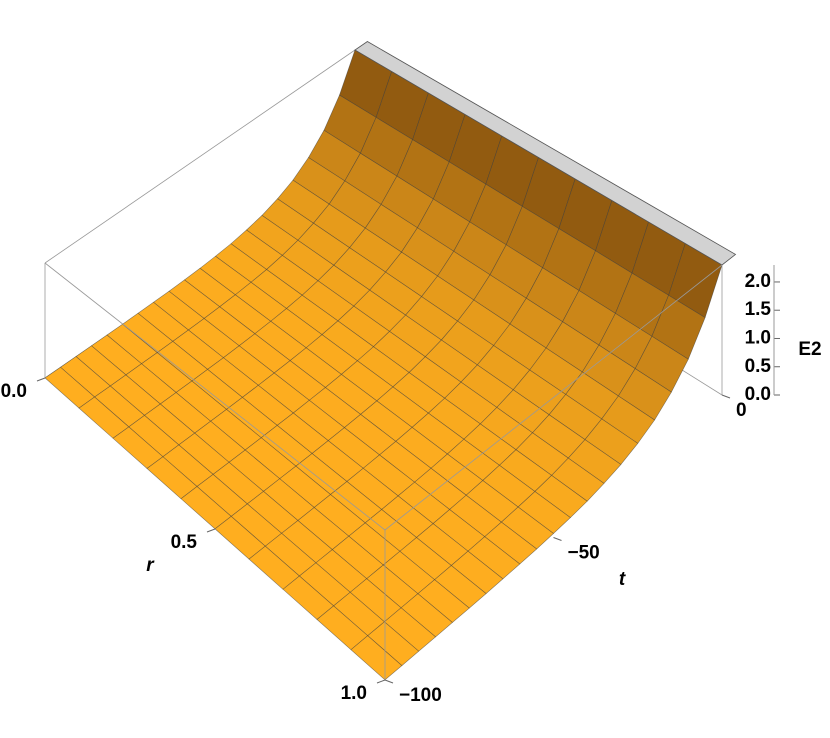 The image size is (830, 738). Describe the element at coordinates (376, 658) in the screenshot. I see `surface-patch` at that location.